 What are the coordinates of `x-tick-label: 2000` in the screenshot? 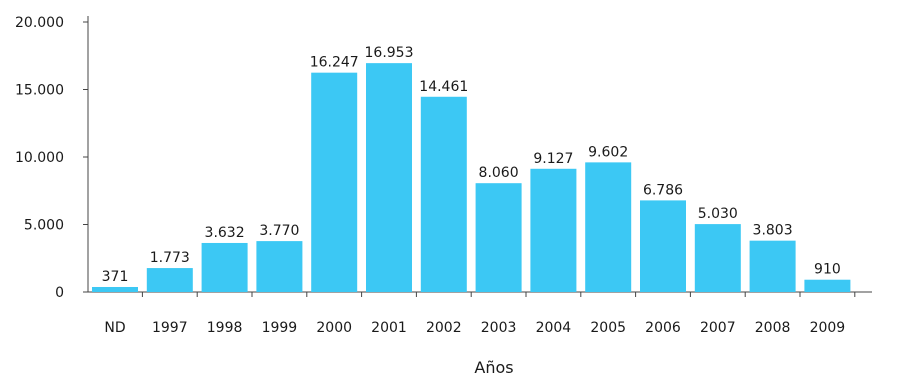 It's located at (334, 328).